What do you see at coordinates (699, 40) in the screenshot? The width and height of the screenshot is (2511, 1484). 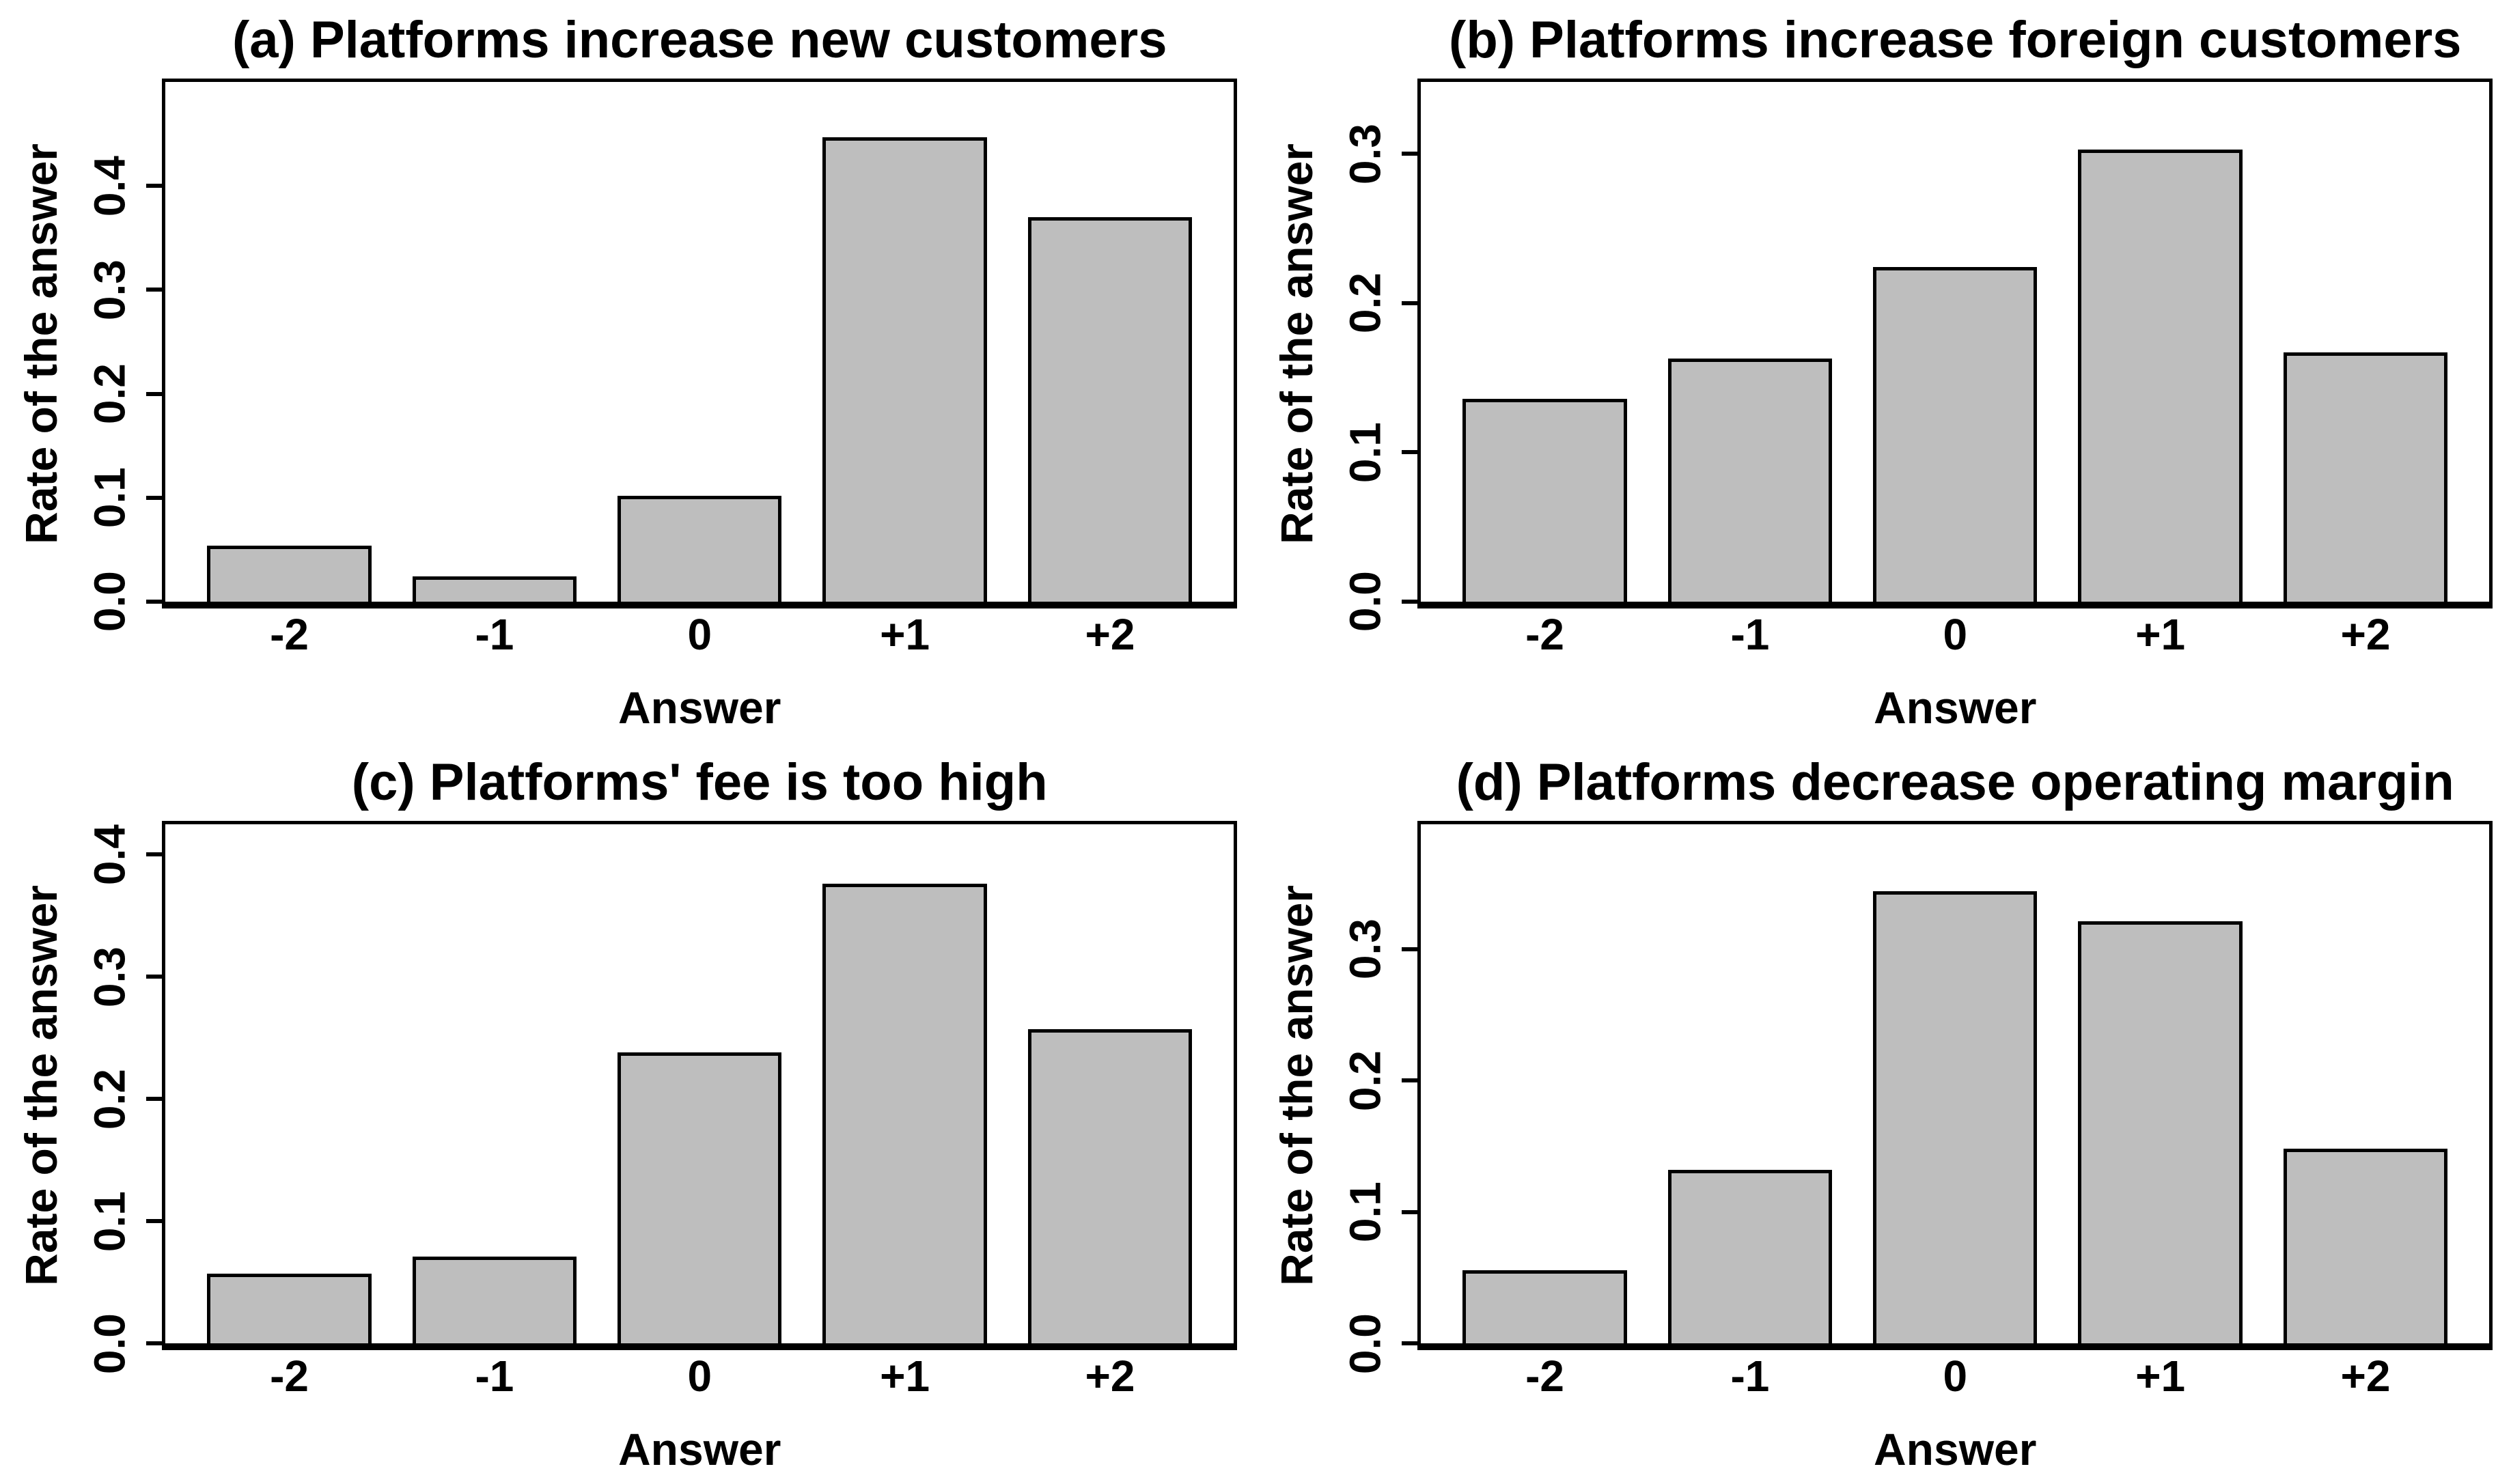 I see `chart-title: (a) Platforms increase new customers` at bounding box center [699, 40].